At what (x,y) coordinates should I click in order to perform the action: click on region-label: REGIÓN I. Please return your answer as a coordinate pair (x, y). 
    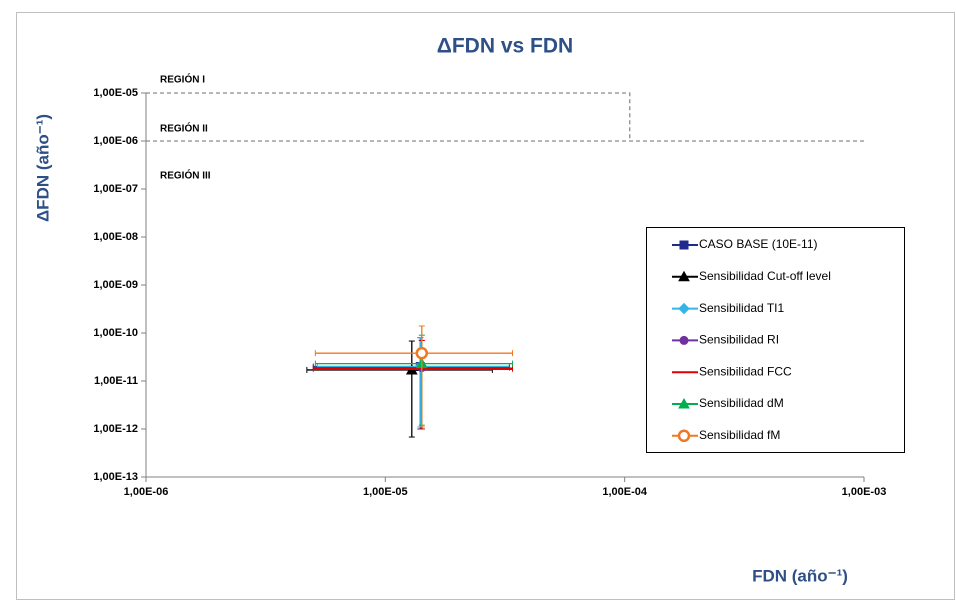
    Looking at the image, I should click on (182, 79).